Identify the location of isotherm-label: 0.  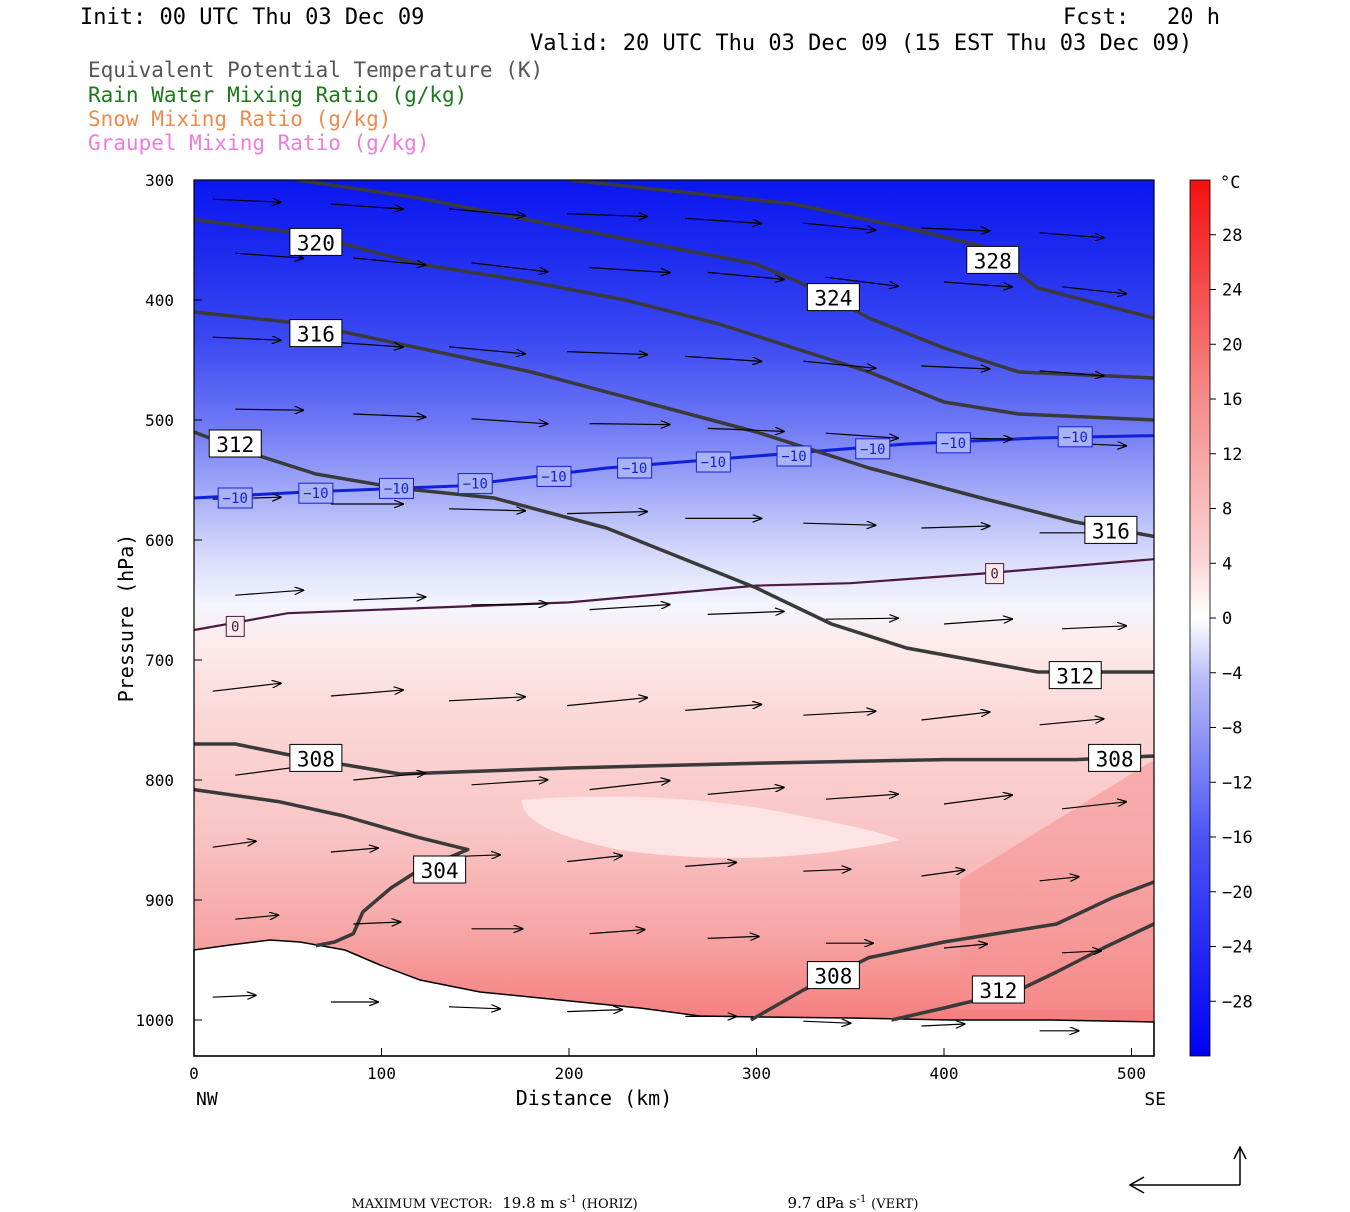
(235, 627).